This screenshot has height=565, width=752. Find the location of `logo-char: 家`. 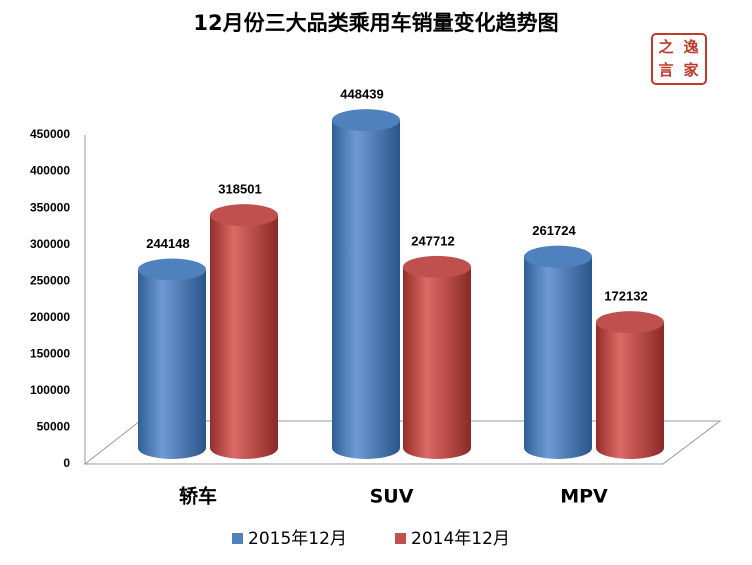

logo-char: 家 is located at coordinates (690, 70).